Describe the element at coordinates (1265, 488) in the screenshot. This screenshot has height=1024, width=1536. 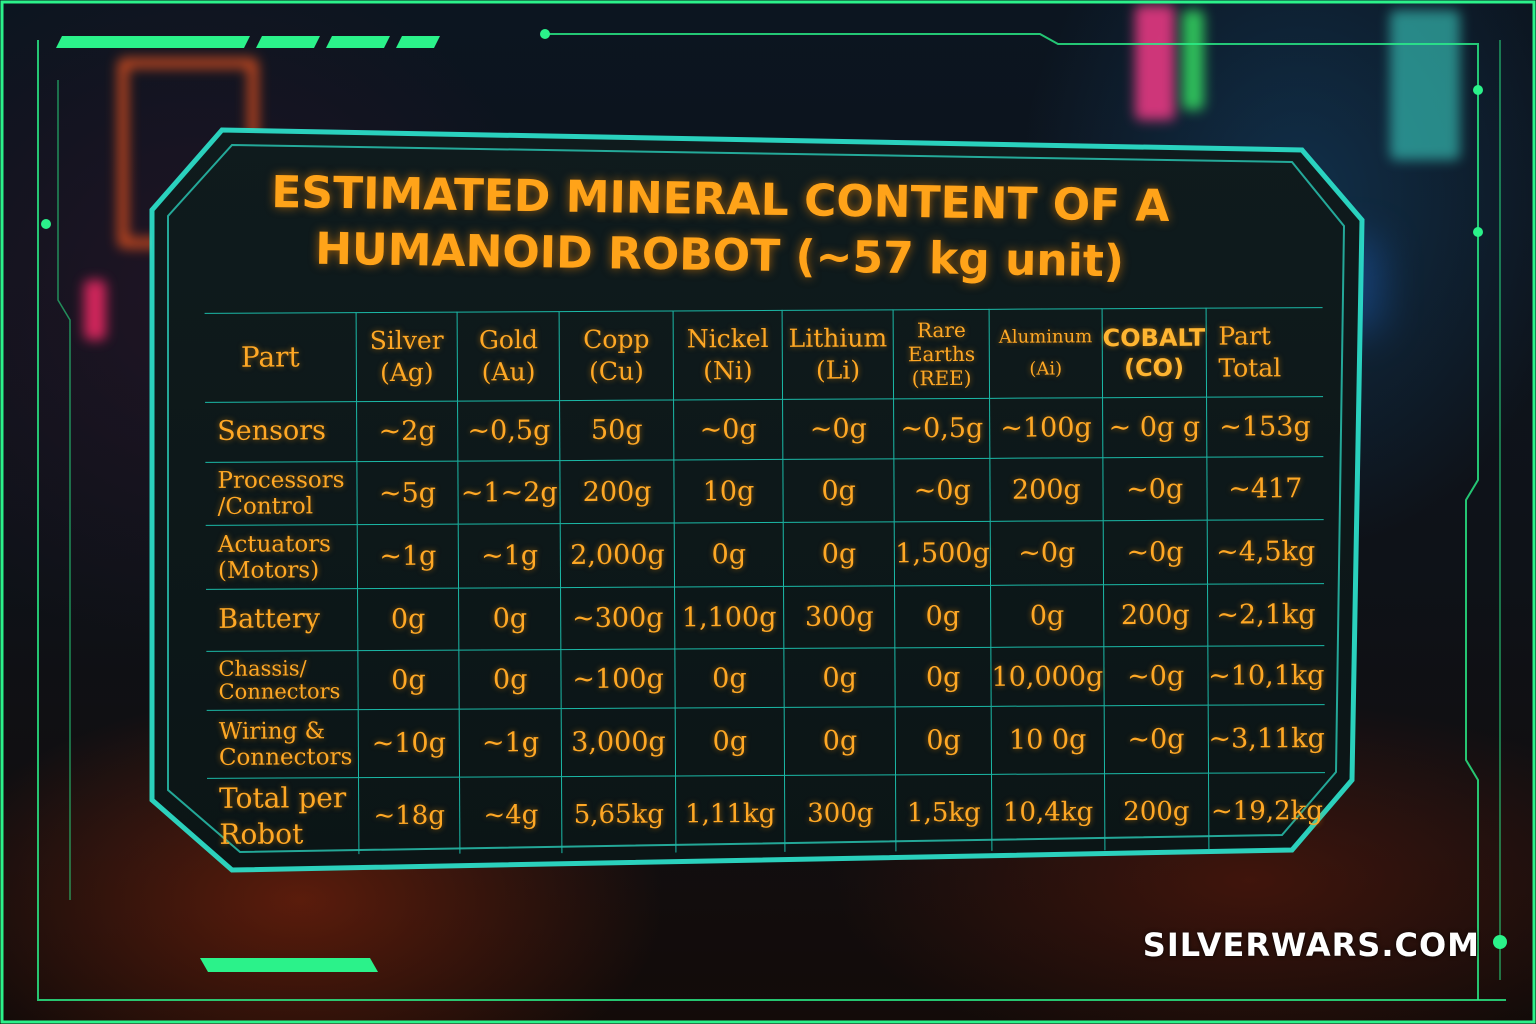
I see `table-cell: ~417` at that location.